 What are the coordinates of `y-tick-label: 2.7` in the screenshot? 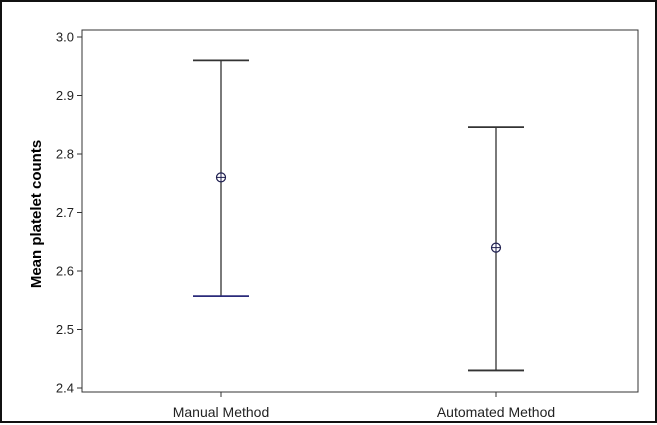 It's located at (65, 212).